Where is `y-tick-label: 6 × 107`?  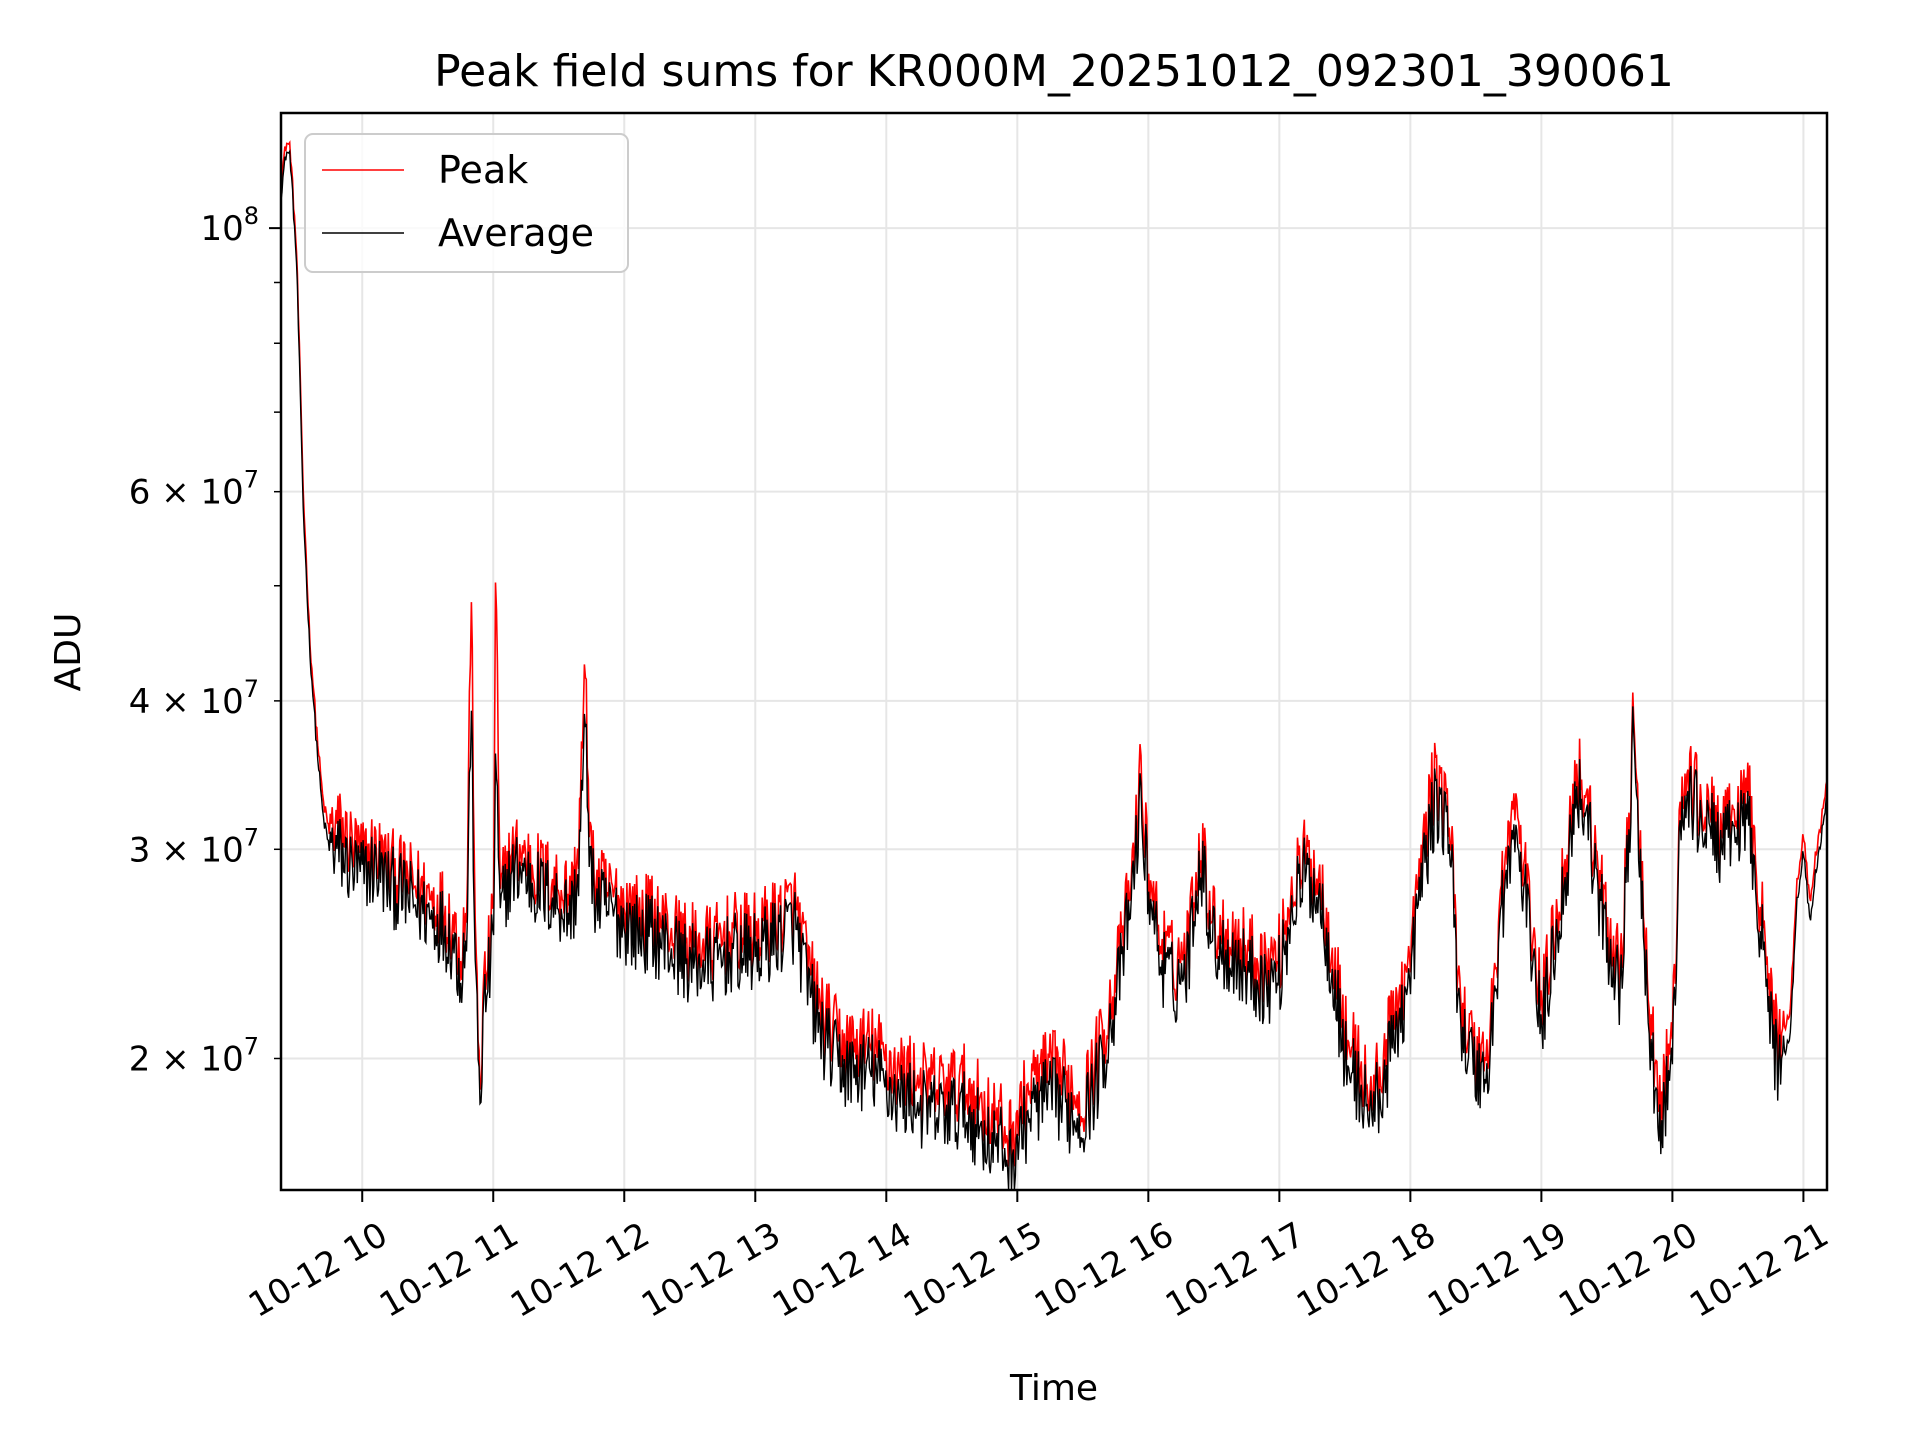 y-tick-label: 6 × 107 is located at coordinates (194, 489).